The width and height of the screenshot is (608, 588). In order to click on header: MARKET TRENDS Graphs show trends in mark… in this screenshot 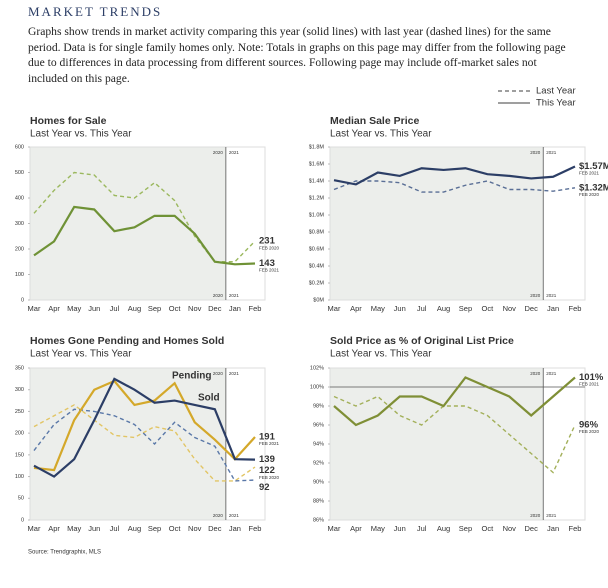, I will do `click(303, 45)`.